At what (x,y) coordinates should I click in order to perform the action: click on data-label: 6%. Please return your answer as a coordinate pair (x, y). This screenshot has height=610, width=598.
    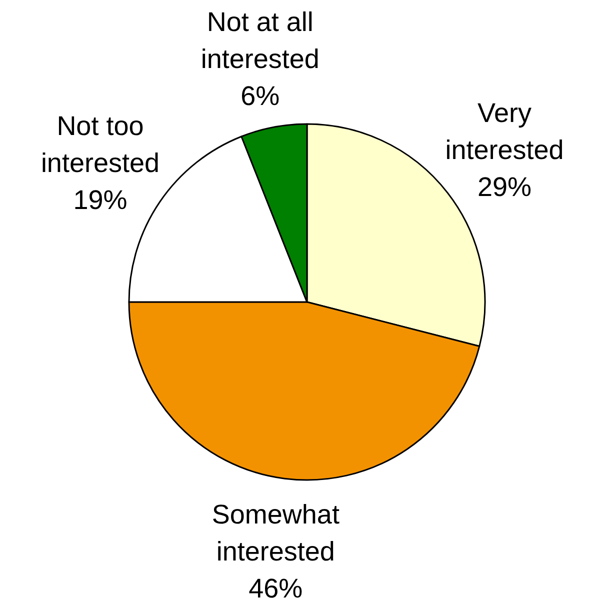
    Looking at the image, I should click on (260, 95).